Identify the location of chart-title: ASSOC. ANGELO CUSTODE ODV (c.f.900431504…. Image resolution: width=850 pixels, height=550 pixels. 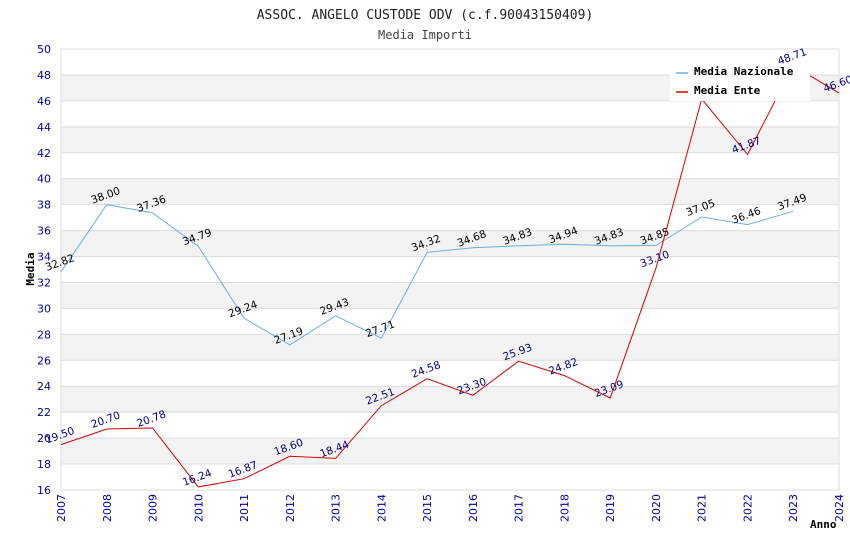
(425, 15).